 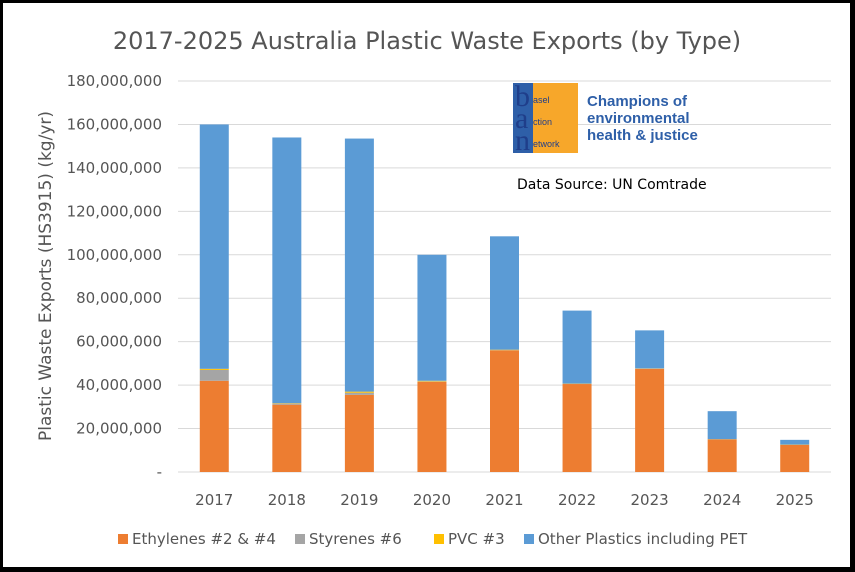 What do you see at coordinates (541, 100) in the screenshot?
I see `ban-logo-word-asel: asel` at bounding box center [541, 100].